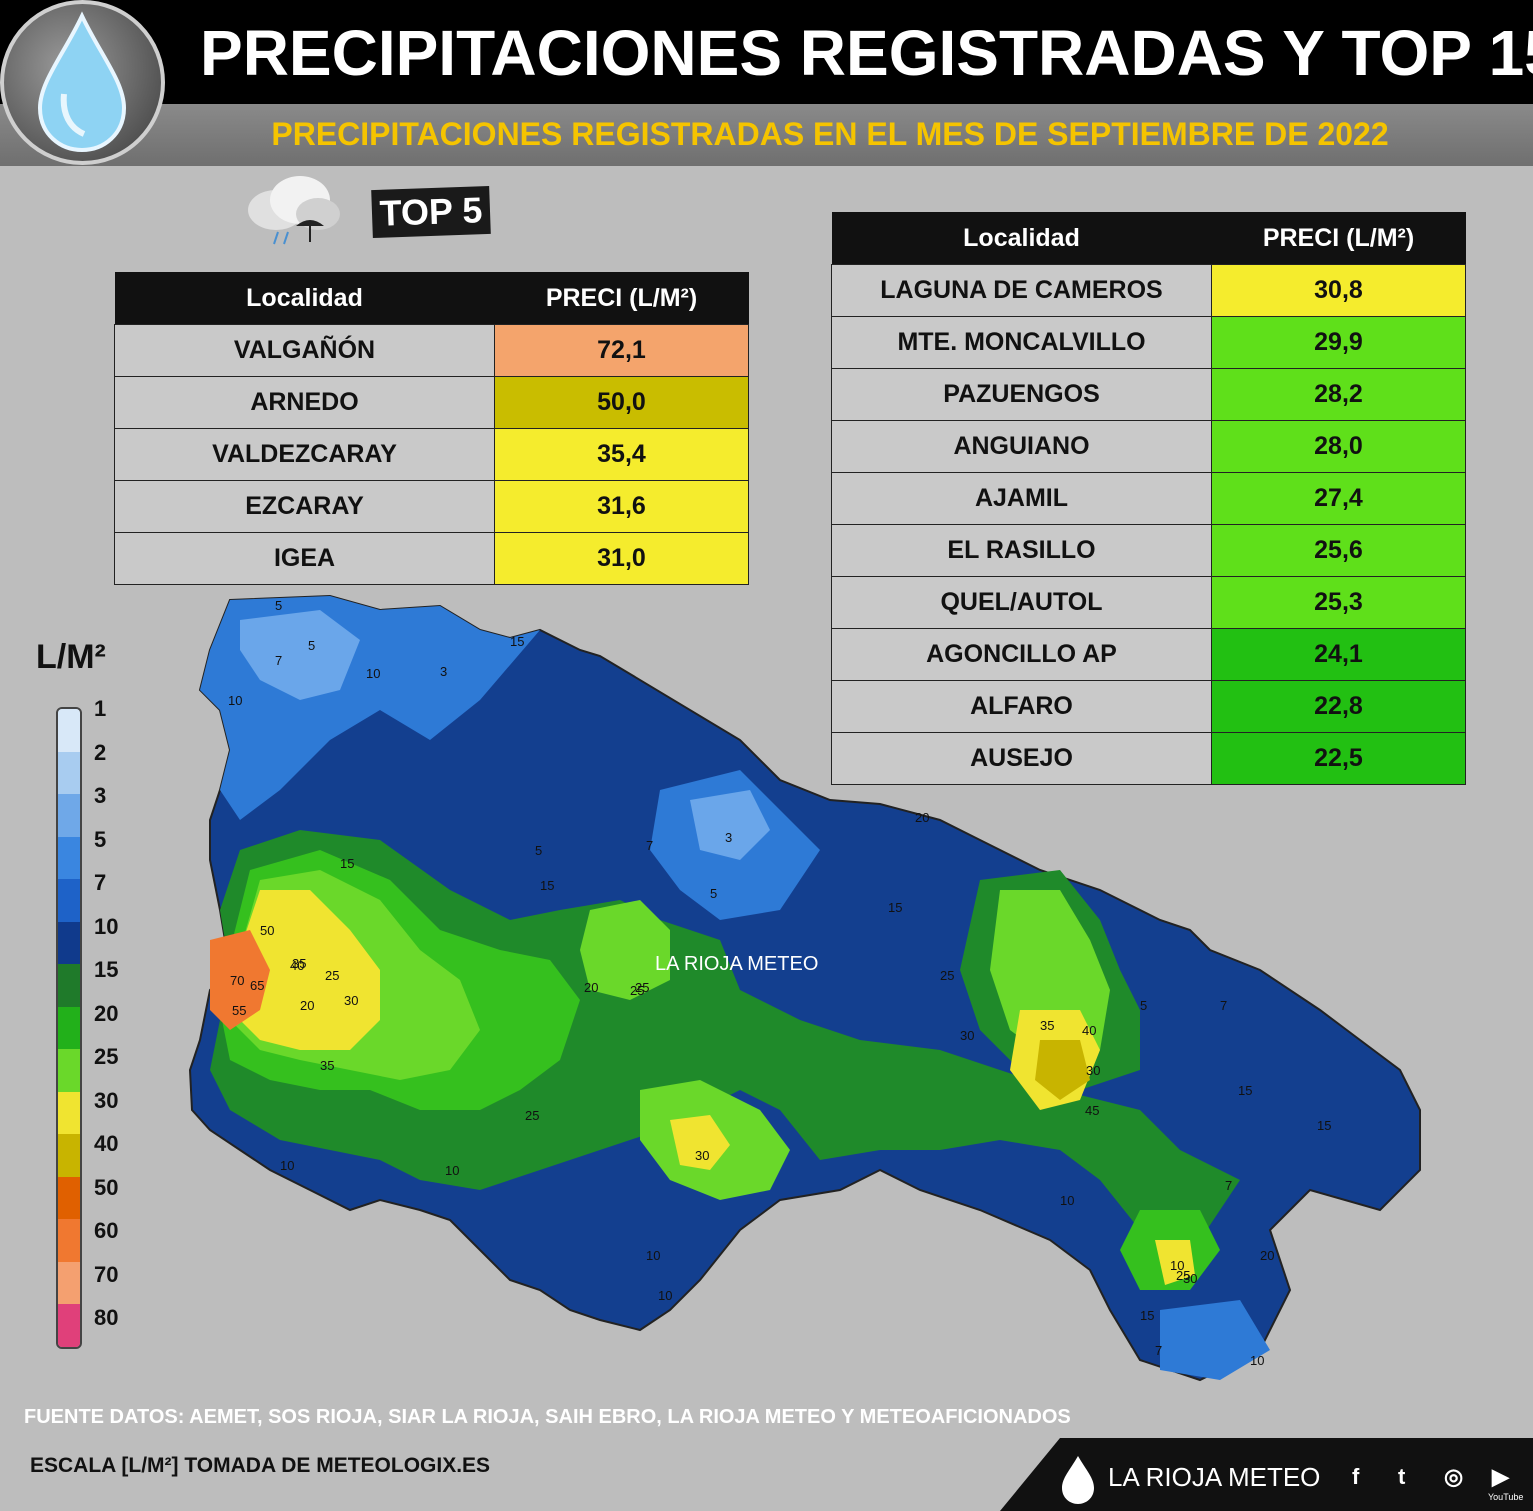  I want to click on contour-label: 50, so click(267, 930).